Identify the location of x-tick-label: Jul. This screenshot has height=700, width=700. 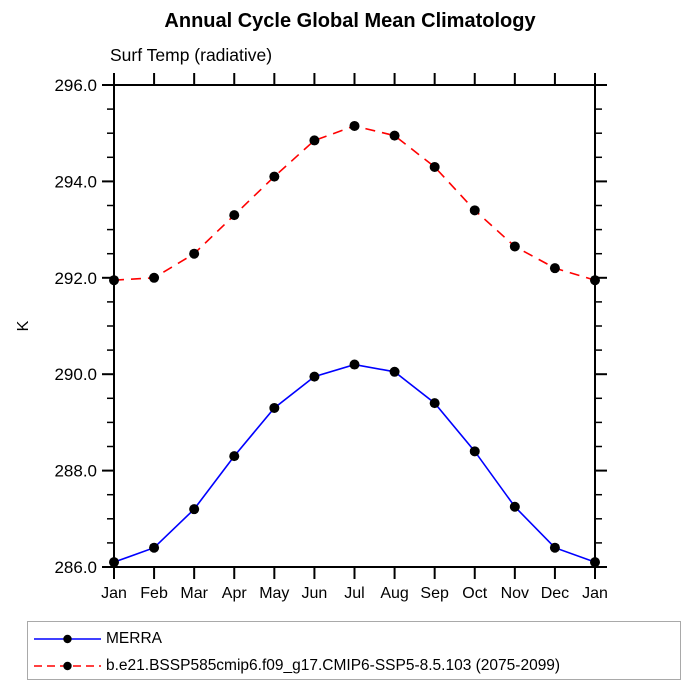
(354, 593).